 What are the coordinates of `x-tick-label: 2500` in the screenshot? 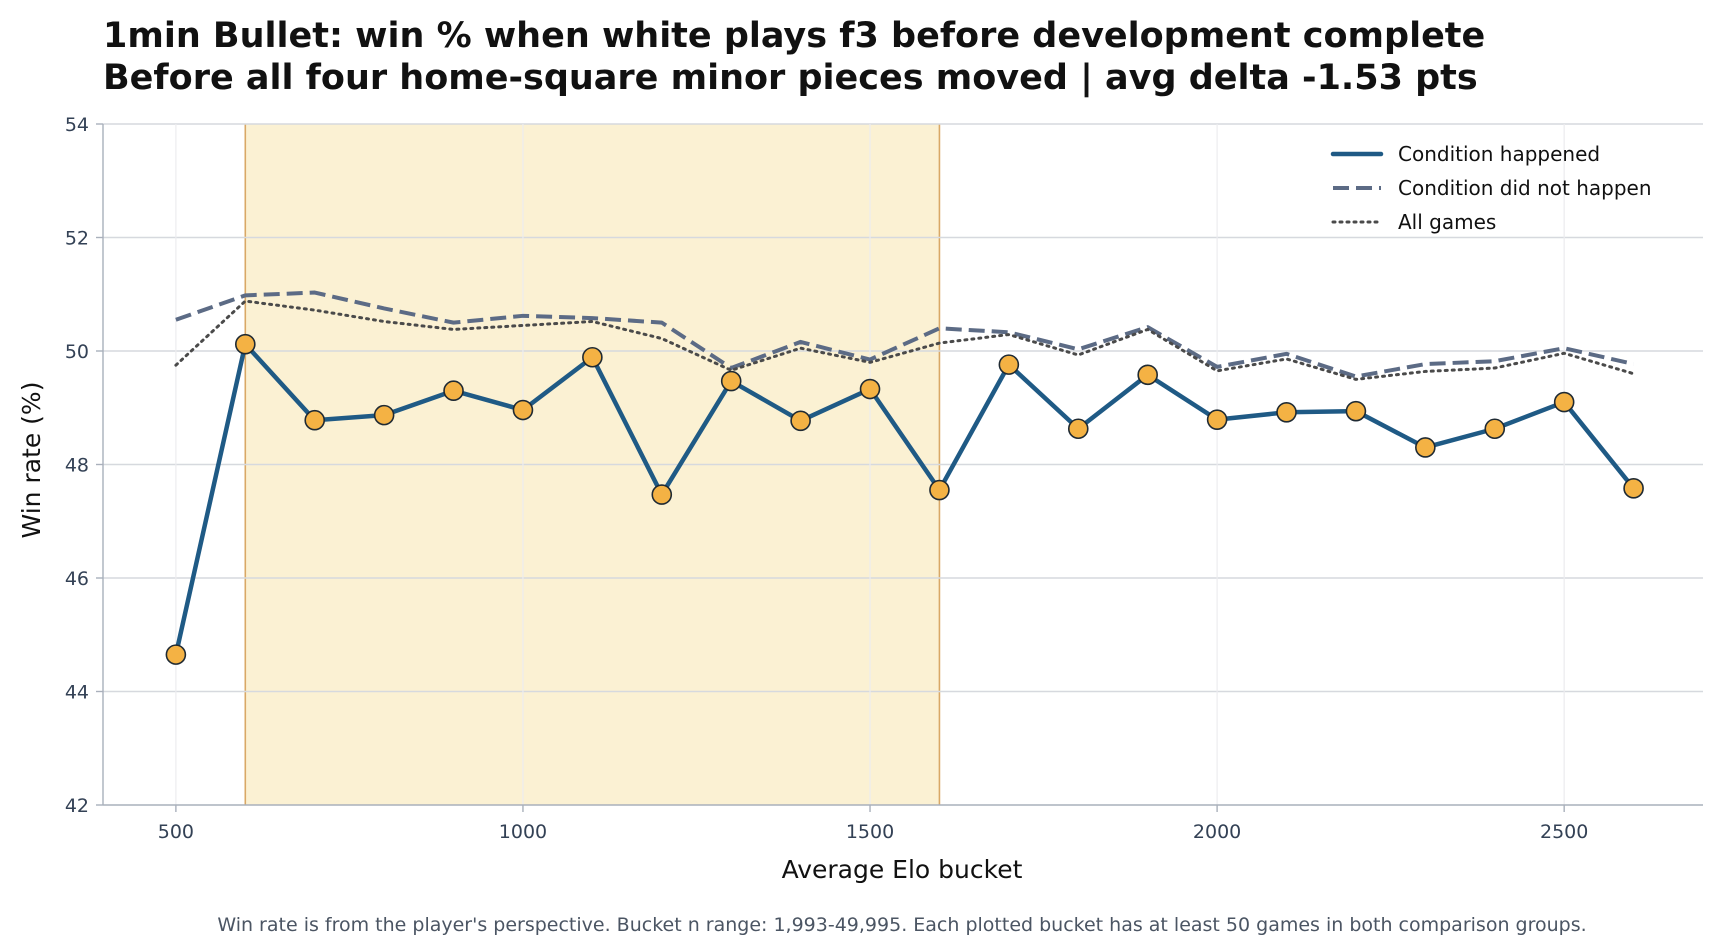 It's located at (1564, 832).